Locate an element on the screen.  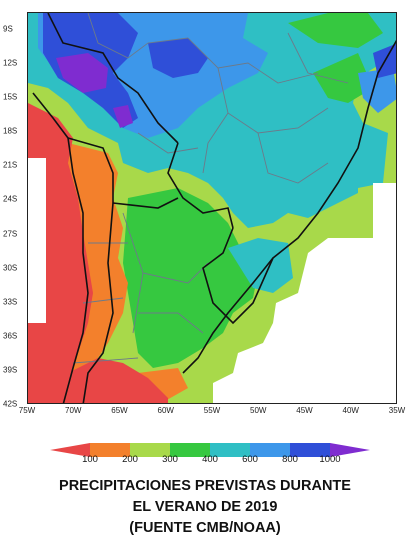
legend-tick-label: 300 is located at coordinates (170, 459).